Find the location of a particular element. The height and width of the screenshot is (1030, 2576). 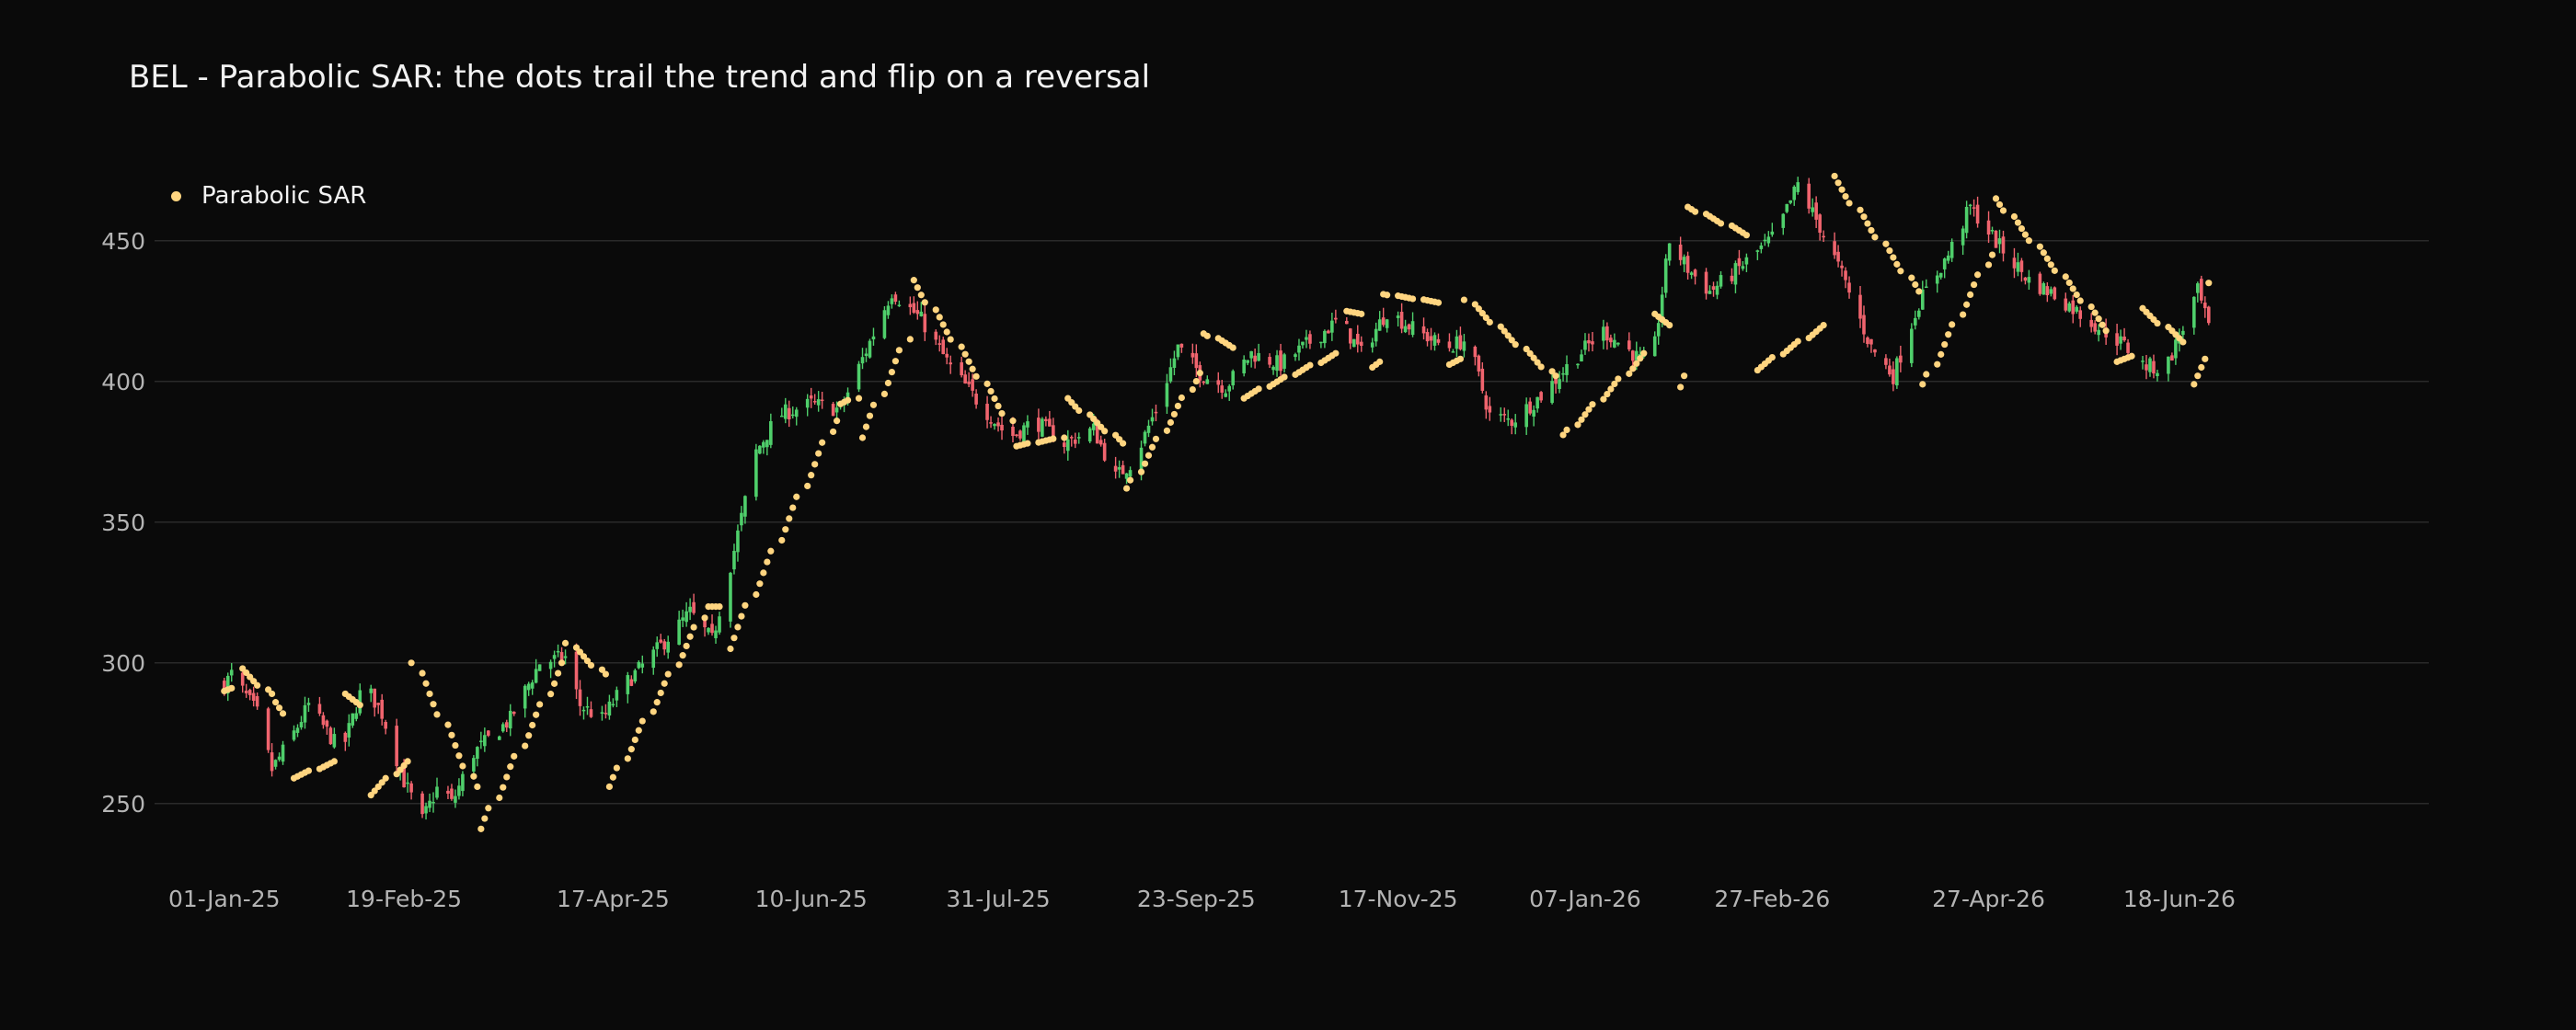

y-tick-label: 300 is located at coordinates (123, 663).